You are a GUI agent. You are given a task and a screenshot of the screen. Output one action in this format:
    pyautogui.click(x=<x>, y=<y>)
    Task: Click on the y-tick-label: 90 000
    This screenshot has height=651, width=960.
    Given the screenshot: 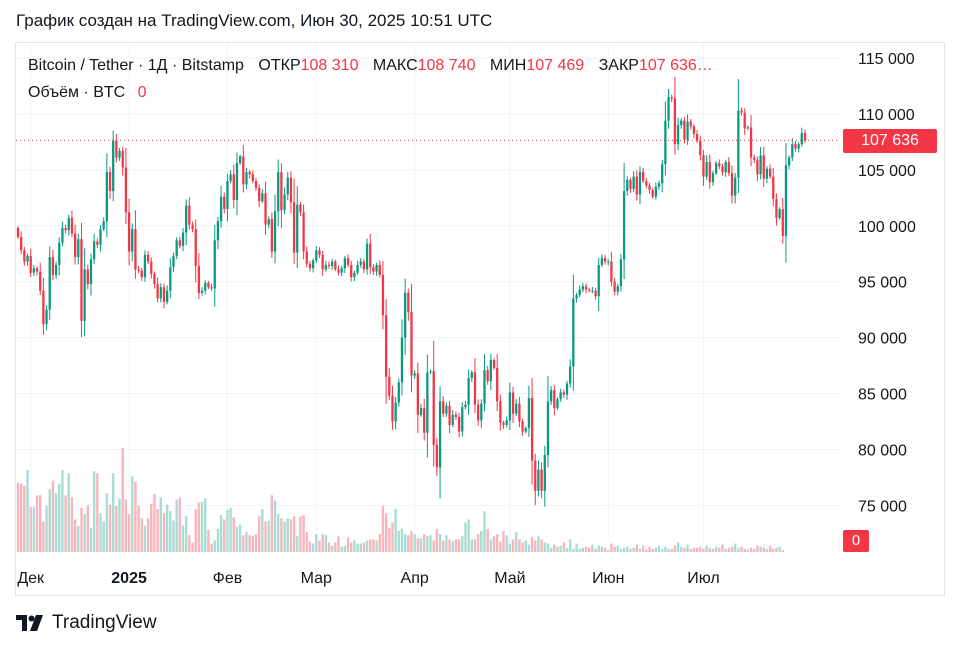 What is the action you would take?
    pyautogui.click(x=882, y=339)
    